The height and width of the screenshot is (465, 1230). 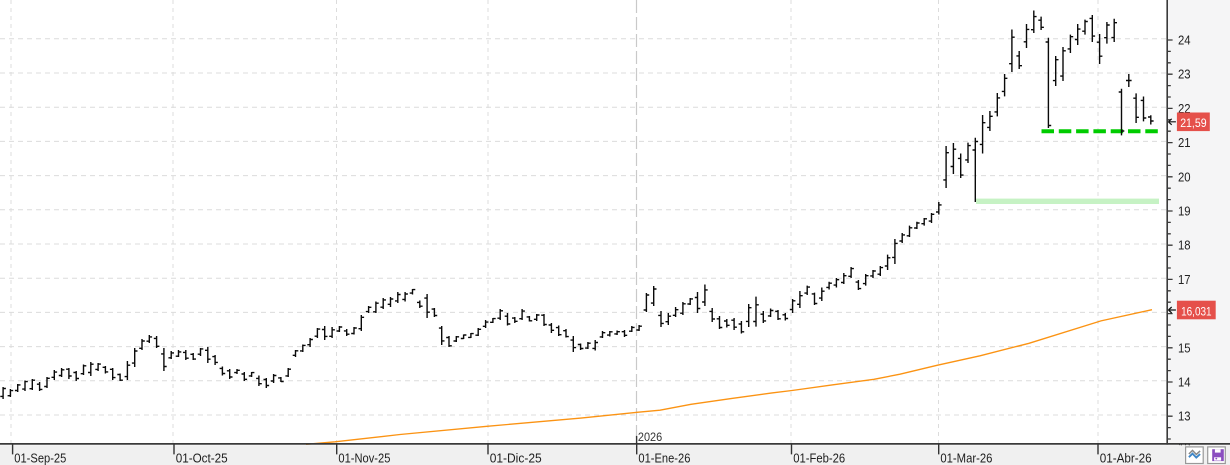 What do you see at coordinates (1184, 347) in the screenshot?
I see `svg-text: 15` at bounding box center [1184, 347].